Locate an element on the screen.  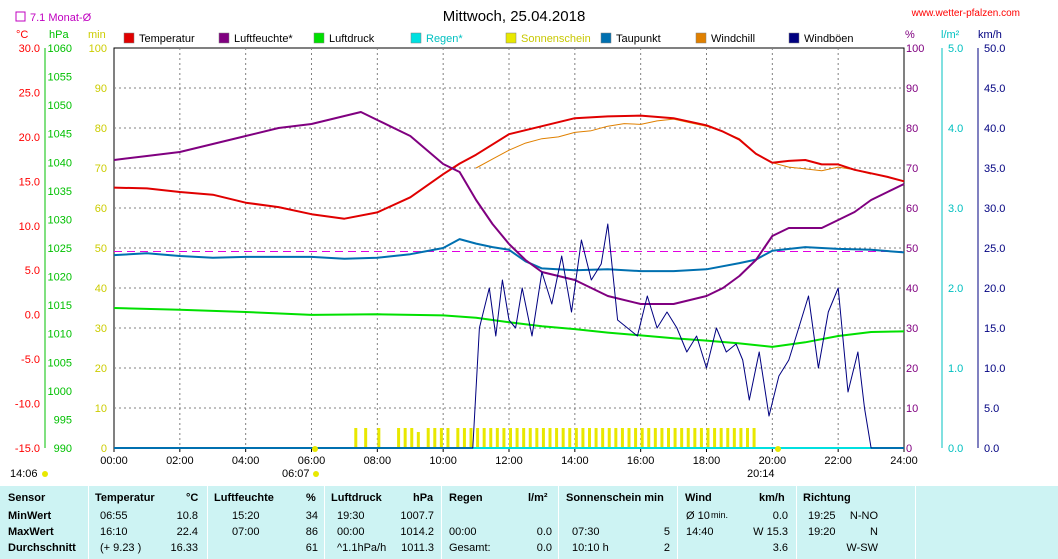
y-tick-label-press: 1060 is located at coordinates (60, 49).